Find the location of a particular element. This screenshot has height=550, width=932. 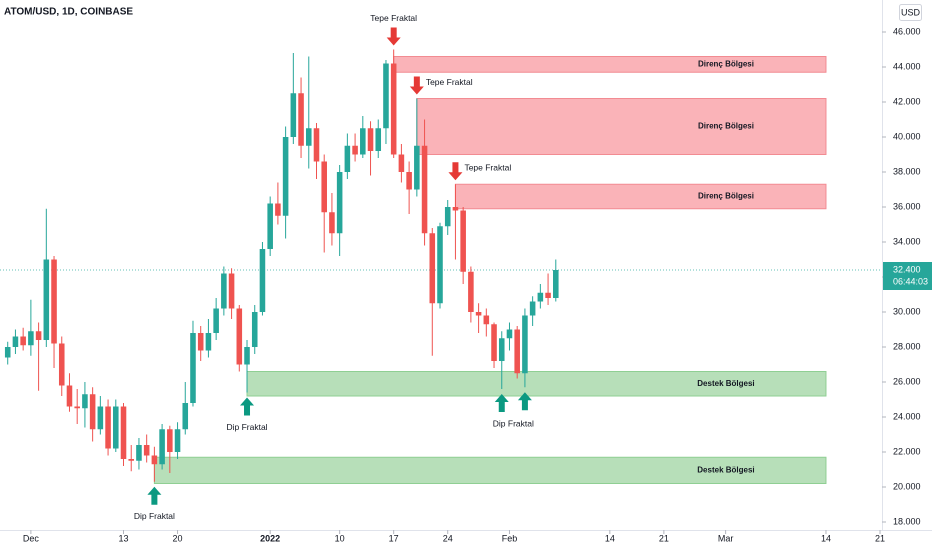

x-tick-label: 20 is located at coordinates (178, 538).